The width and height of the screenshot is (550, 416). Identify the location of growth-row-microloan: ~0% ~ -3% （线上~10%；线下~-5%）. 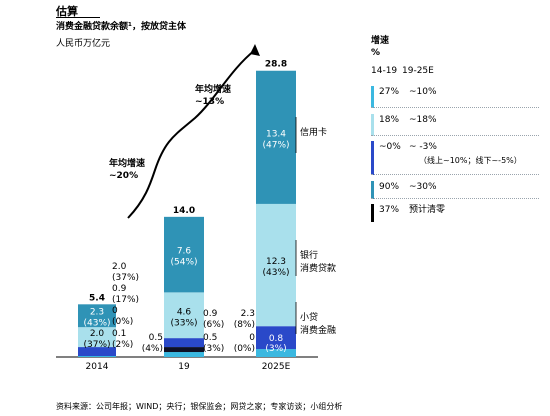
(455, 158).